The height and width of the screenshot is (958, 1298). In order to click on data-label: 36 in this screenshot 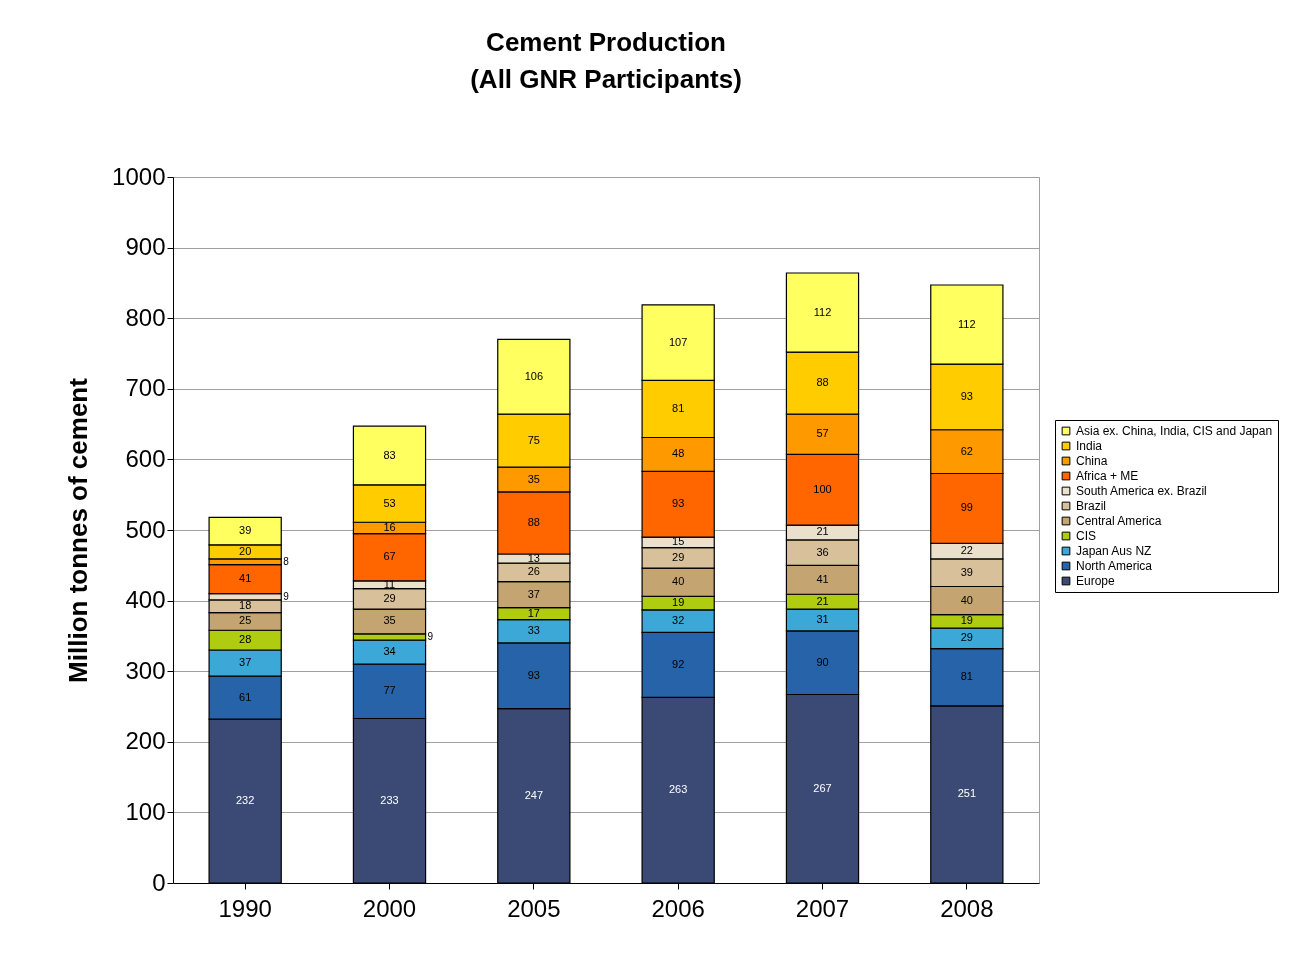, I will do `click(822, 551)`.